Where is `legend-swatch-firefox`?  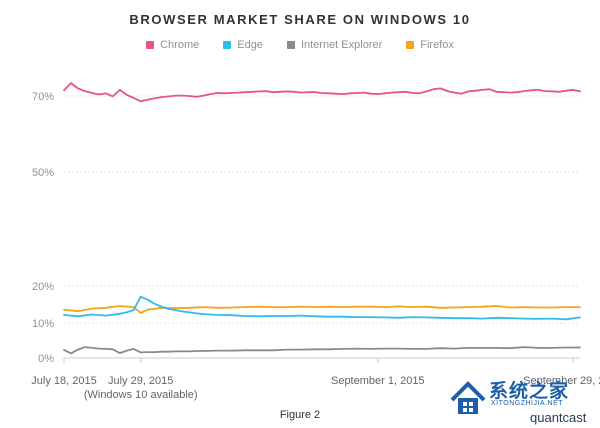 legend-swatch-firefox is located at coordinates (410, 45).